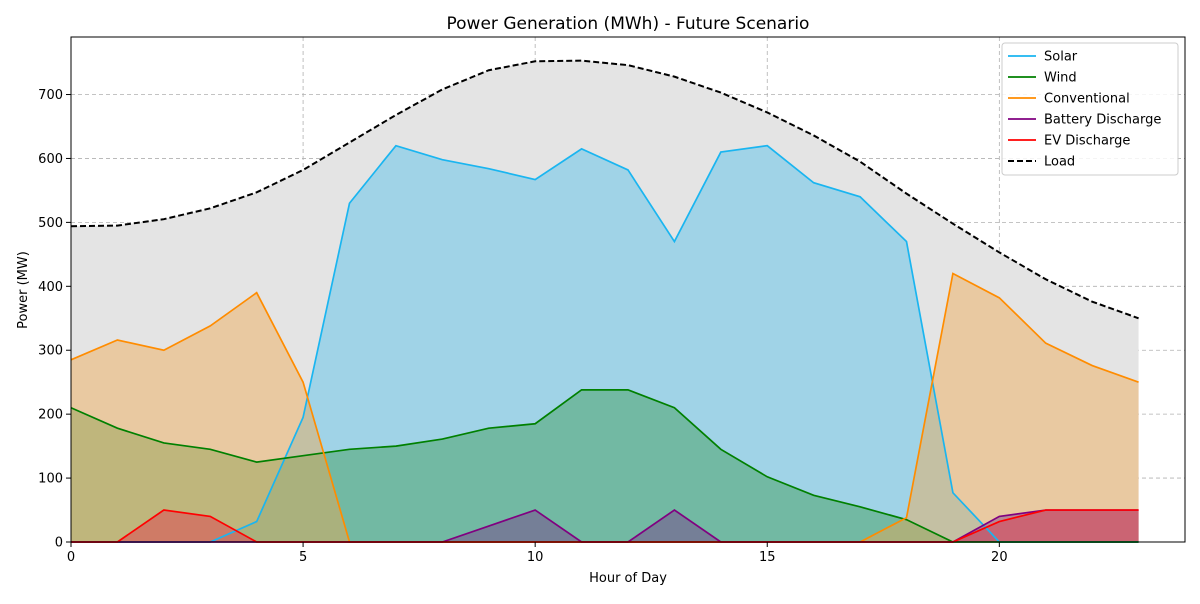  I want to click on y-tick-label: 300, so click(50, 351).